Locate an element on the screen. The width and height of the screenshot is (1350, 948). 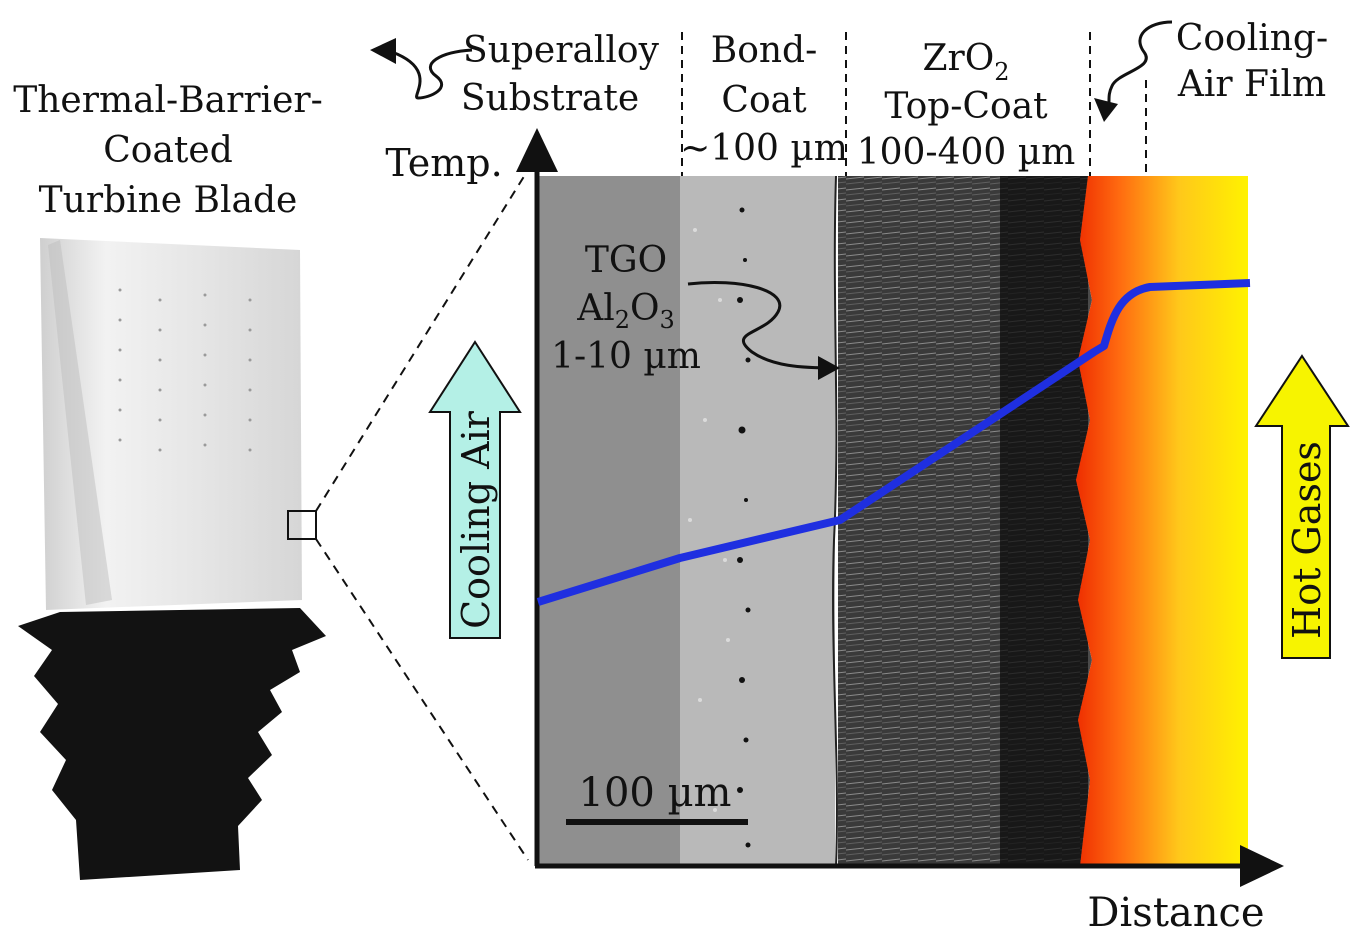
substrate-callout-arrow is located at coordinates (432, 74).